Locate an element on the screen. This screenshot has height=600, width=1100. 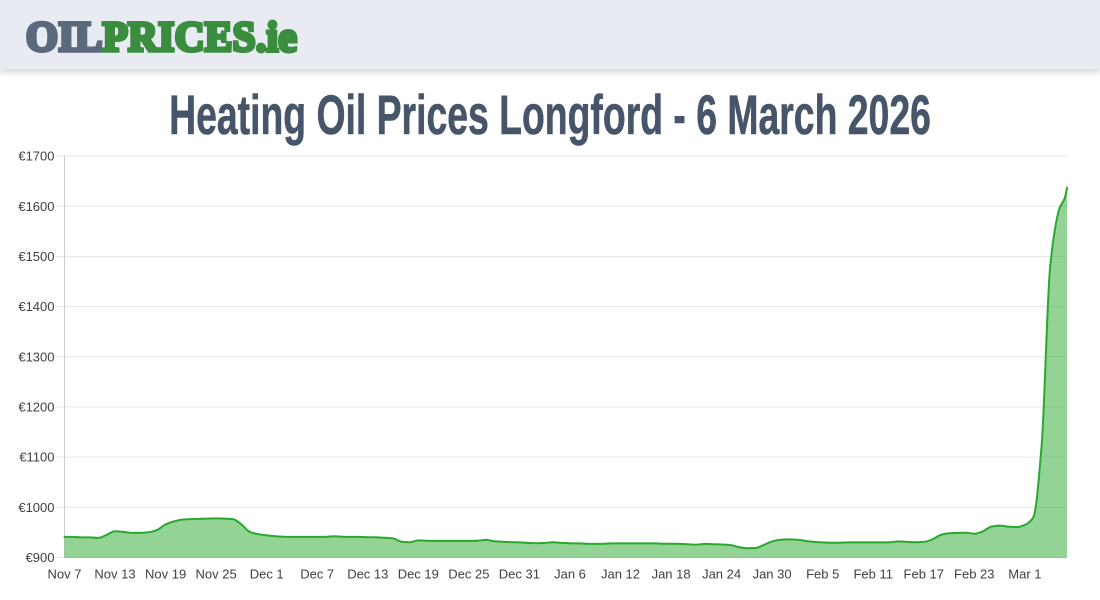
svg-text: €1200 is located at coordinates (36, 407).